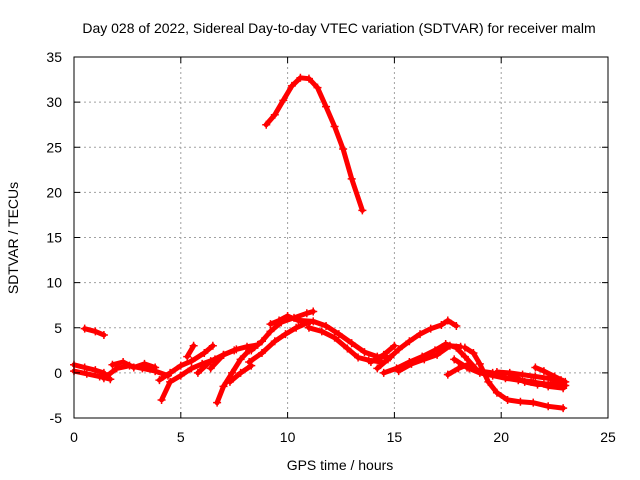 This screenshot has width=640, height=480. What do you see at coordinates (58, 373) in the screenshot?
I see `y-tick-label: 0` at bounding box center [58, 373].